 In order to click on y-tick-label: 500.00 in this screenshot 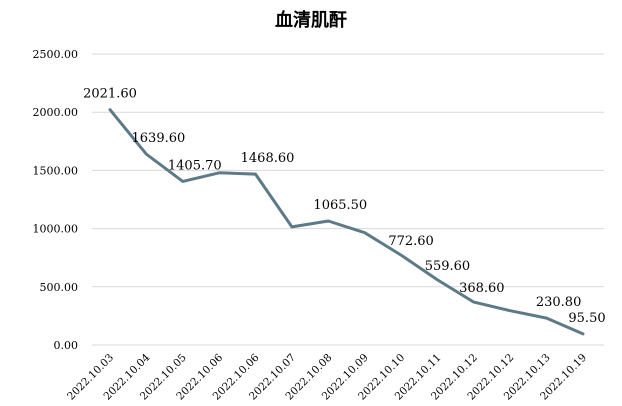, I will do `click(59, 287)`.